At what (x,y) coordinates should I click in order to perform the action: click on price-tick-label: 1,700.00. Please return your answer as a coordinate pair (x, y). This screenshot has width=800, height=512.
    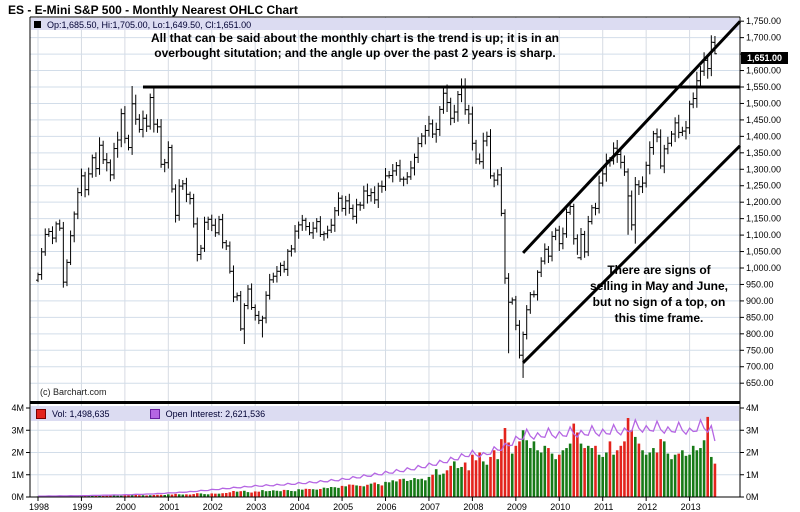
    Looking at the image, I should click on (763, 38).